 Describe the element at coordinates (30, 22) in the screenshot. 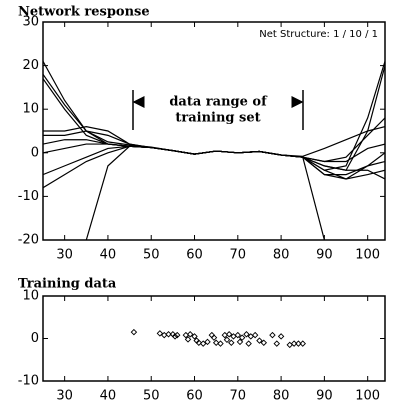

I see `y-tick-label: 30` at that location.